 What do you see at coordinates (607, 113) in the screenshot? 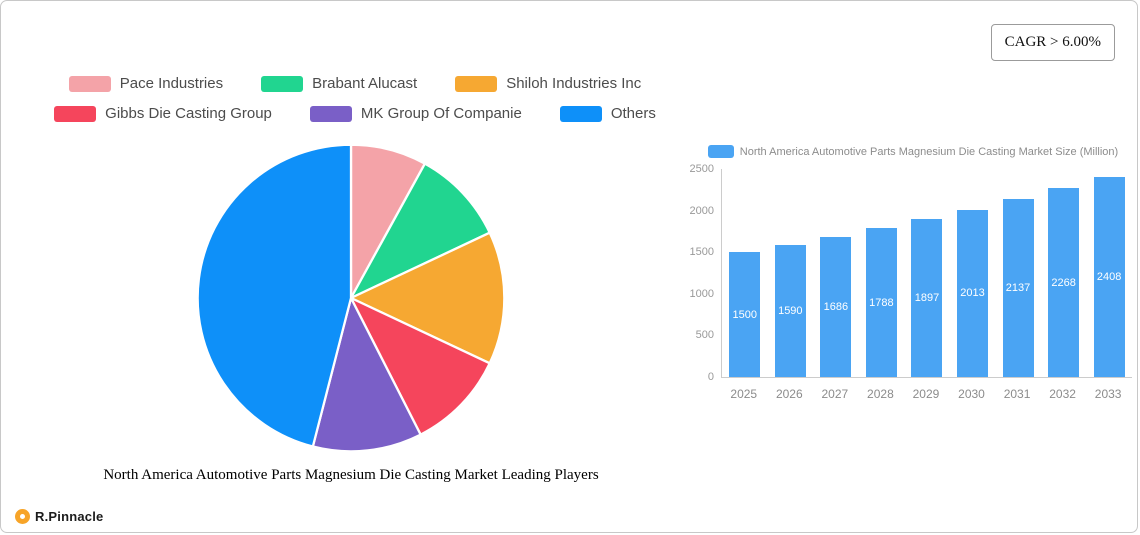
I see `legend-item-others: Others` at bounding box center [607, 113].